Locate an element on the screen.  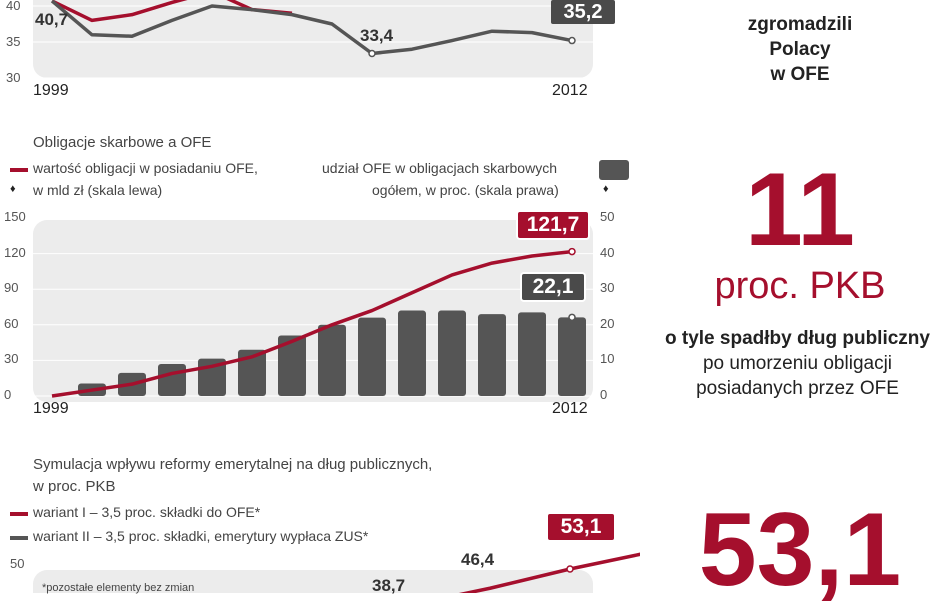
legend-line-swatch is located at coordinates (19, 170).